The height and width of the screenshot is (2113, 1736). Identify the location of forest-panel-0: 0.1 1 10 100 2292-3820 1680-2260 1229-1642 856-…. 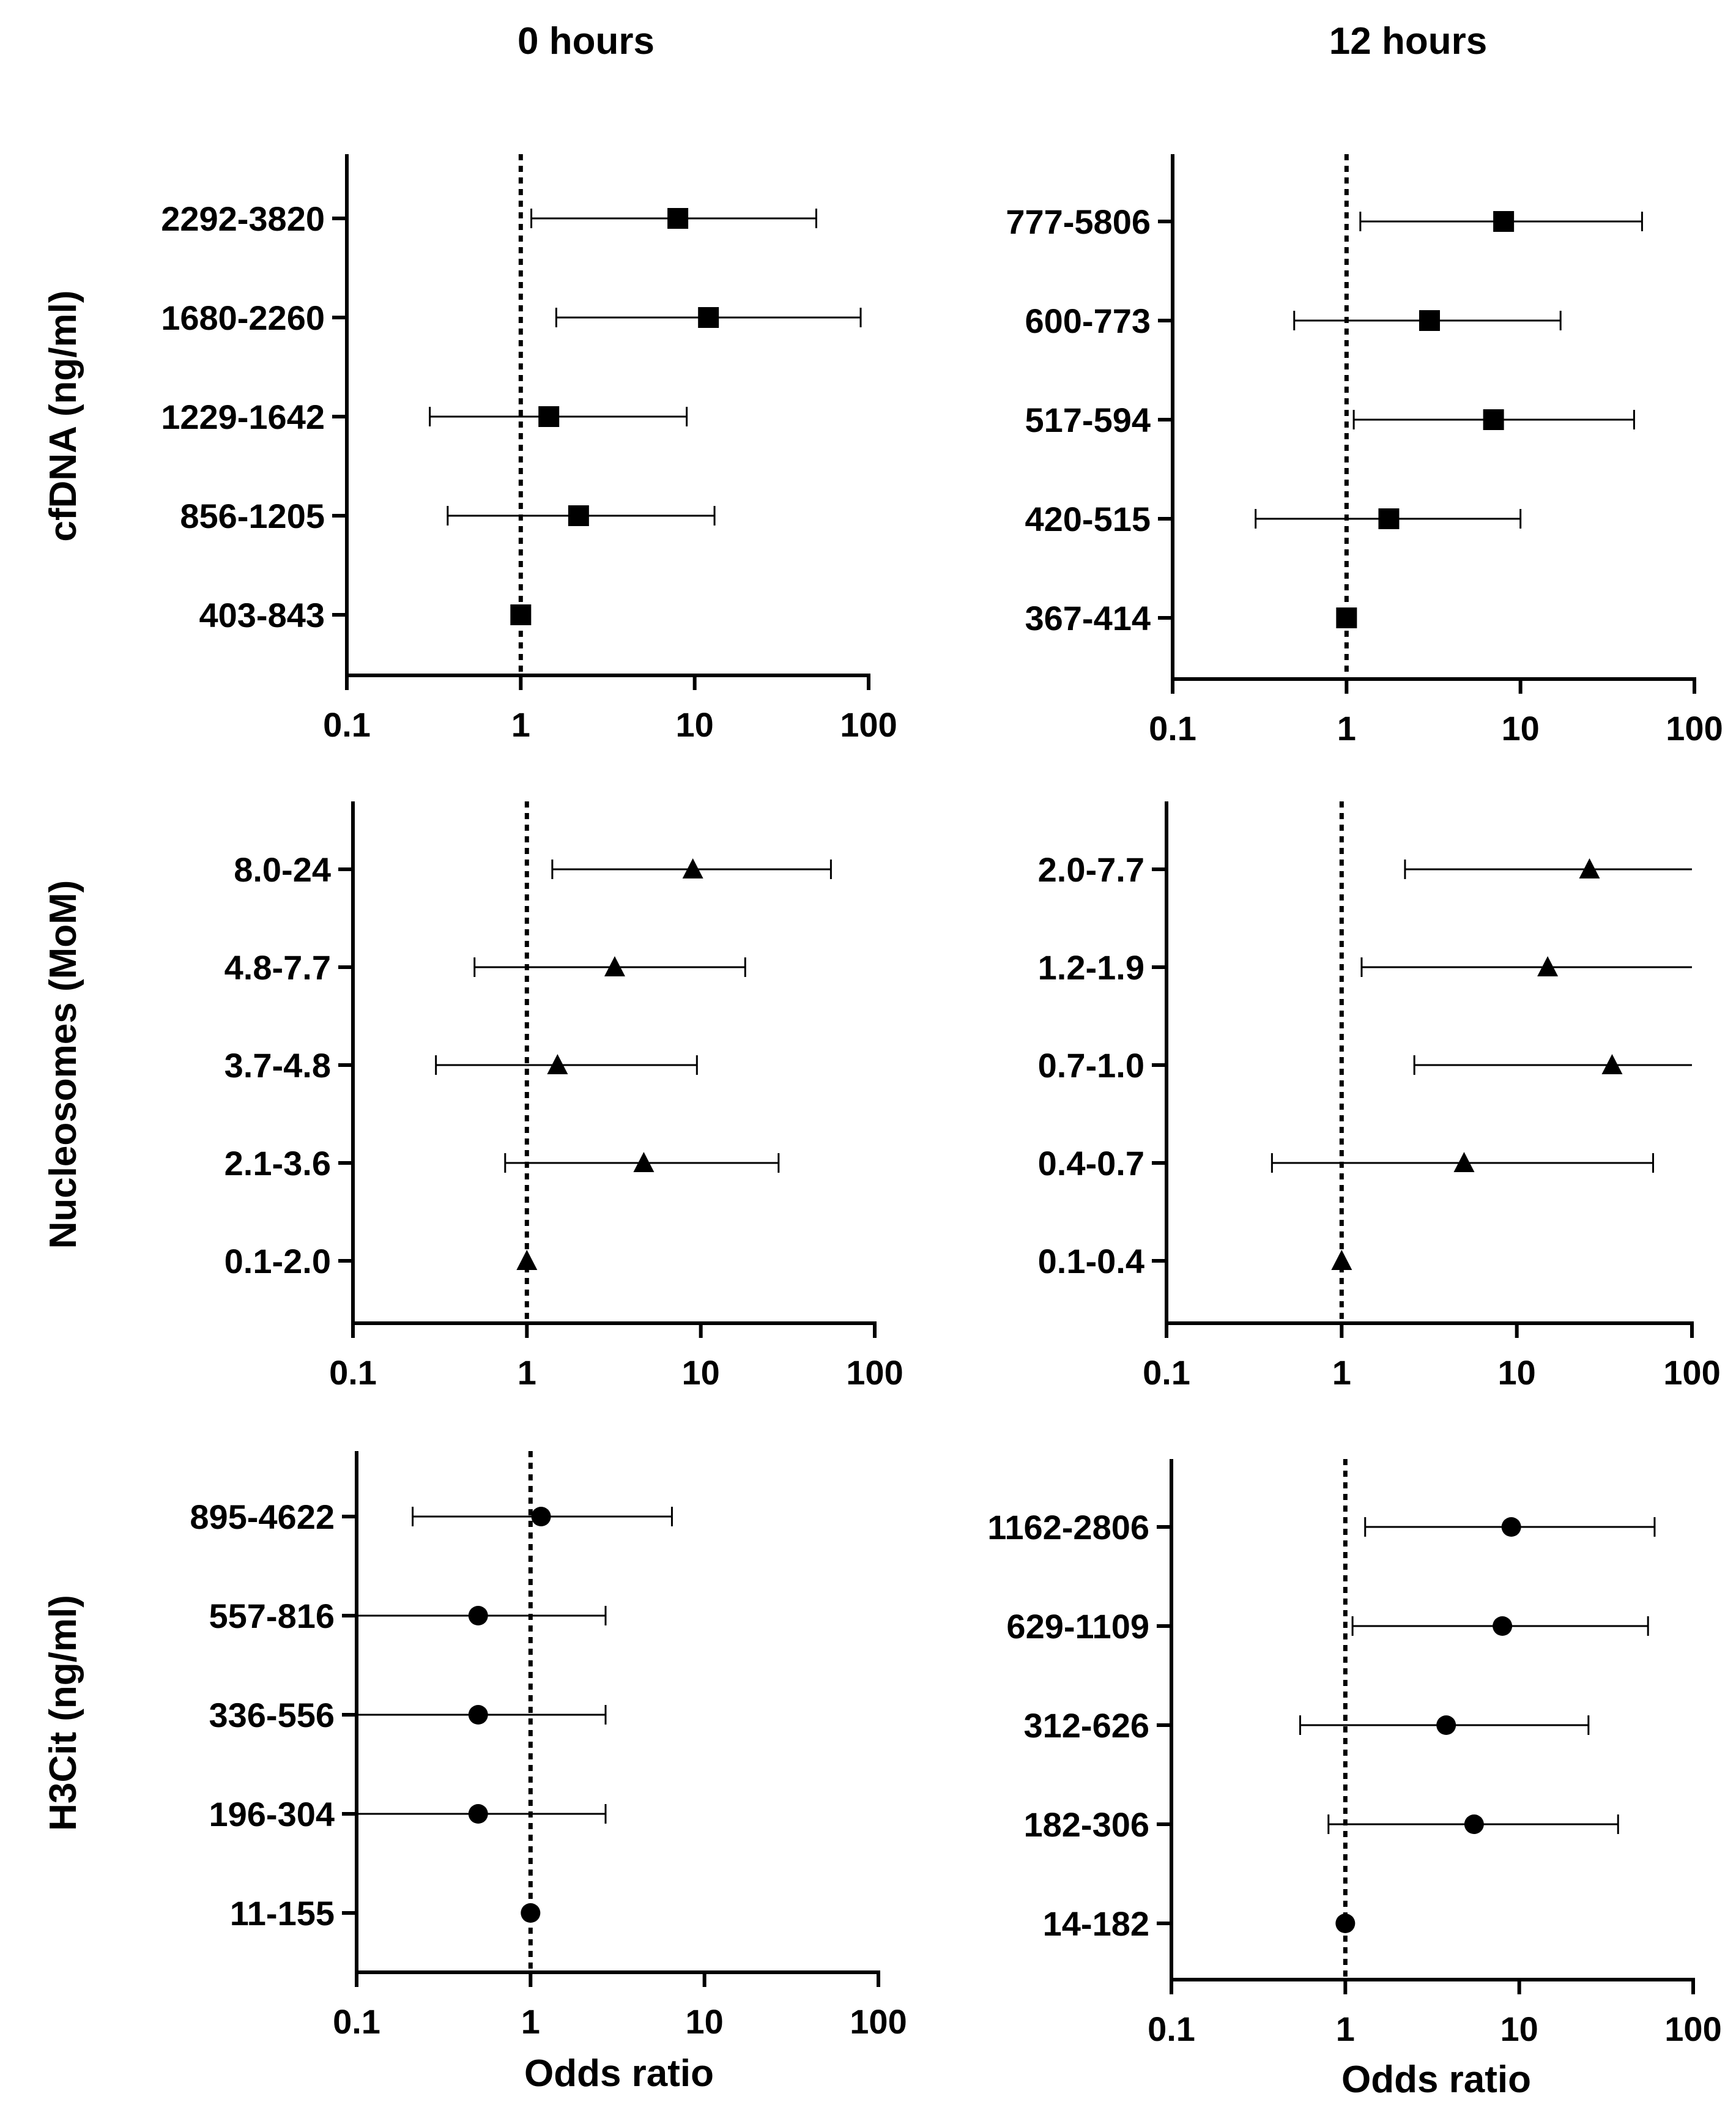
(529, 449).